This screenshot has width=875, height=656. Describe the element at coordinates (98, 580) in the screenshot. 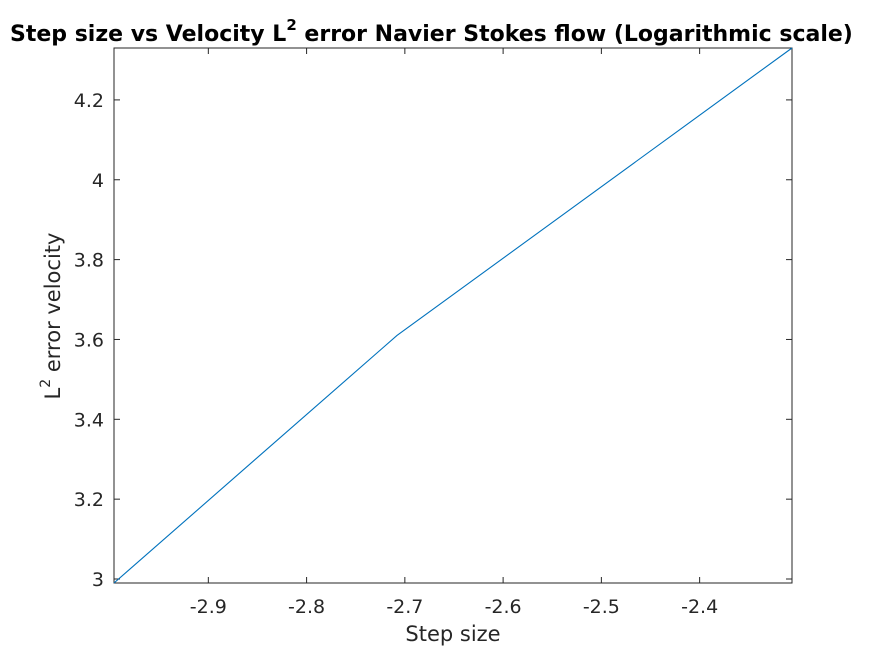

I see `y-tick-label: 3` at that location.